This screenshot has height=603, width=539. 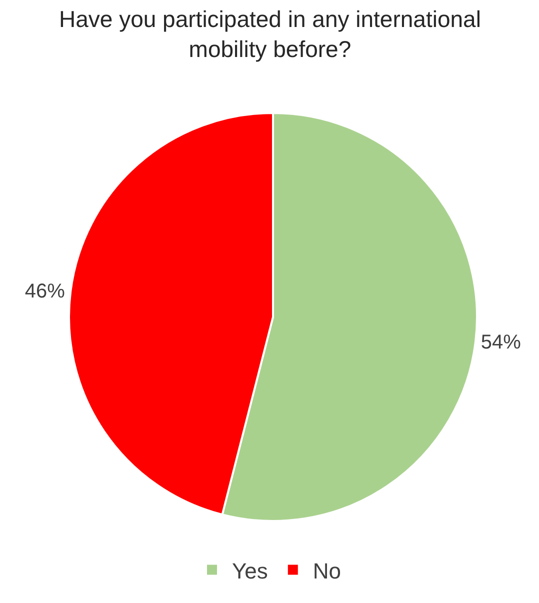 What do you see at coordinates (501, 343) in the screenshot?
I see `data-label: 54%` at bounding box center [501, 343].